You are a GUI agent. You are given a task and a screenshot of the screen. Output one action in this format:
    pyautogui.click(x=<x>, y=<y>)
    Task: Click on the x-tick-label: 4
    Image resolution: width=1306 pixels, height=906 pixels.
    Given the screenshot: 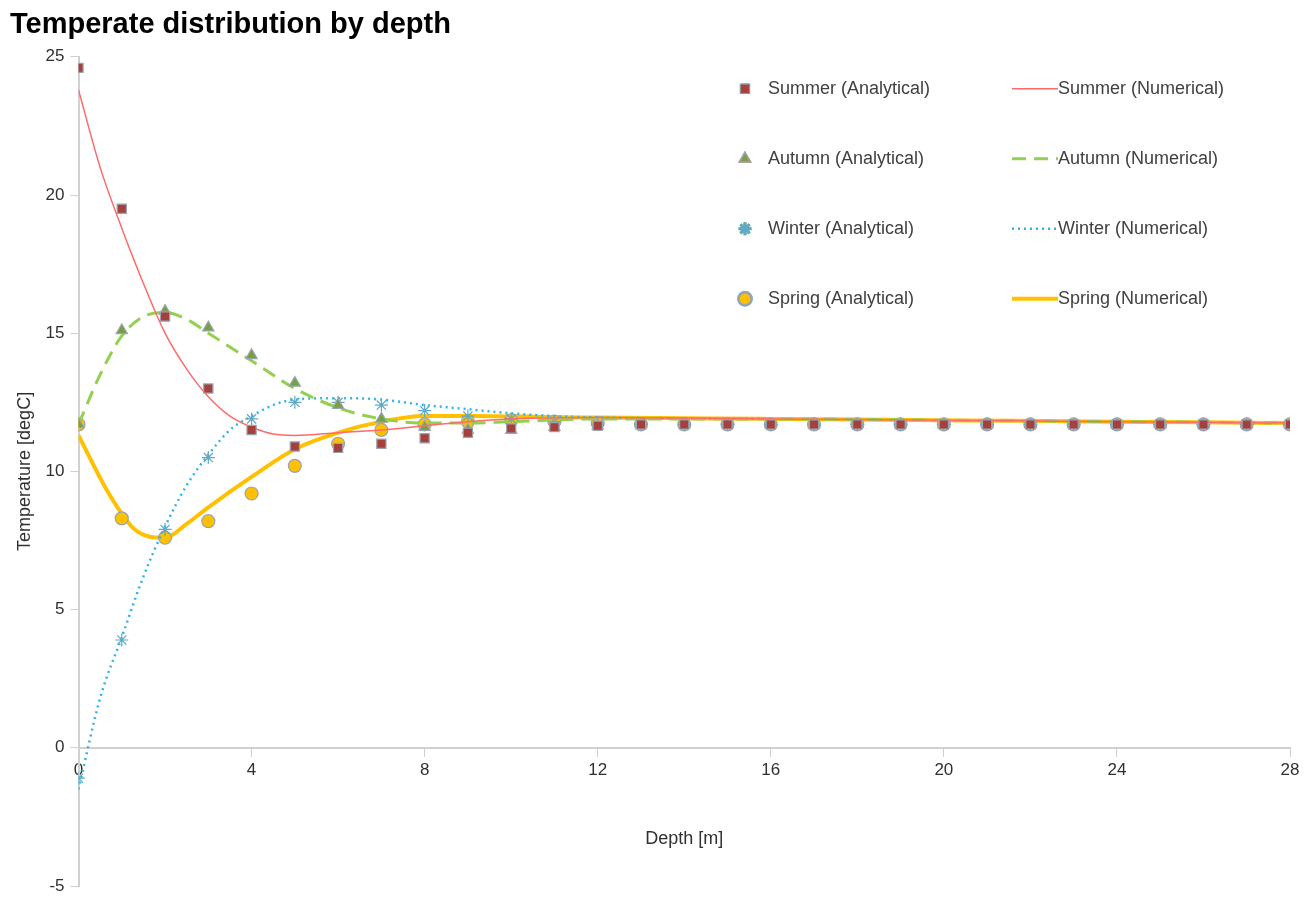 What is the action you would take?
    pyautogui.click(x=251, y=769)
    